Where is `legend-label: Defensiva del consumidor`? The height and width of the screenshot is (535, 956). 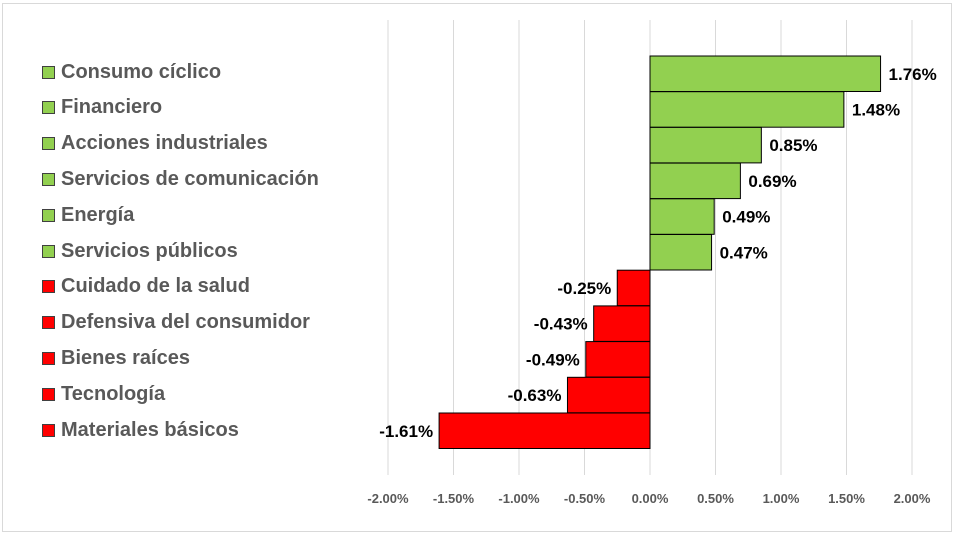 legend-label: Defensiva del consumidor is located at coordinates (185, 322).